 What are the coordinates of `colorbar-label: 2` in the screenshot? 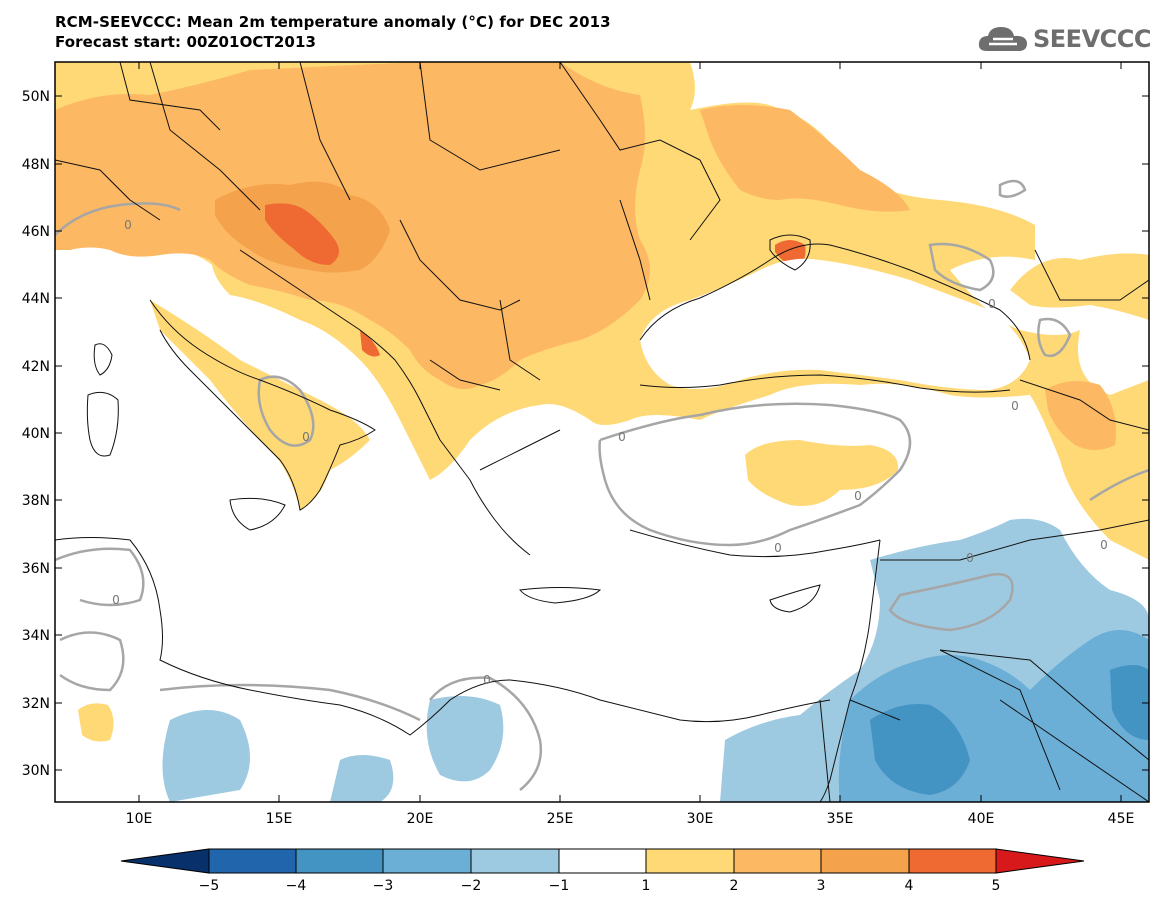 It's located at (734, 886).